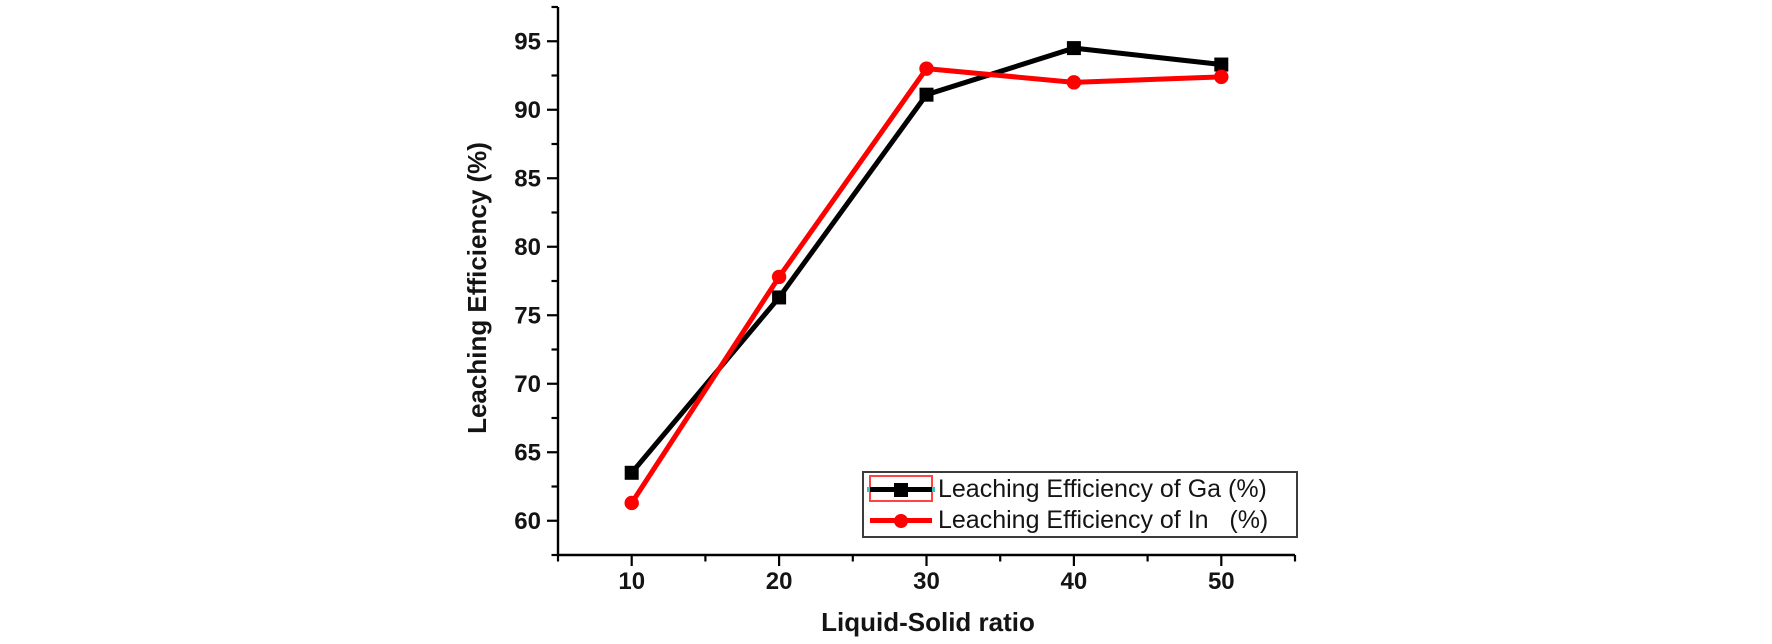 The image size is (1772, 644). Describe the element at coordinates (527, 384) in the screenshot. I see `y-tick-label: 70` at that location.